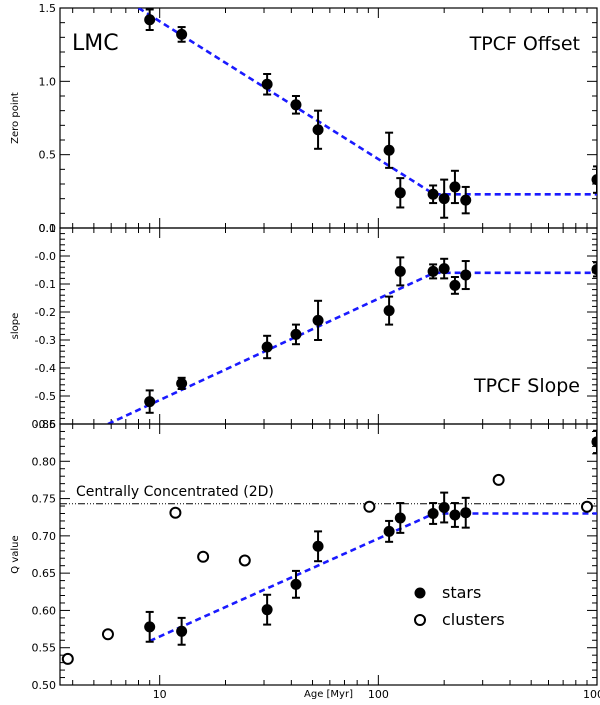 This screenshot has height=705, width=600. Describe the element at coordinates (44, 648) in the screenshot. I see `y-tick-label: 0.55` at that location.